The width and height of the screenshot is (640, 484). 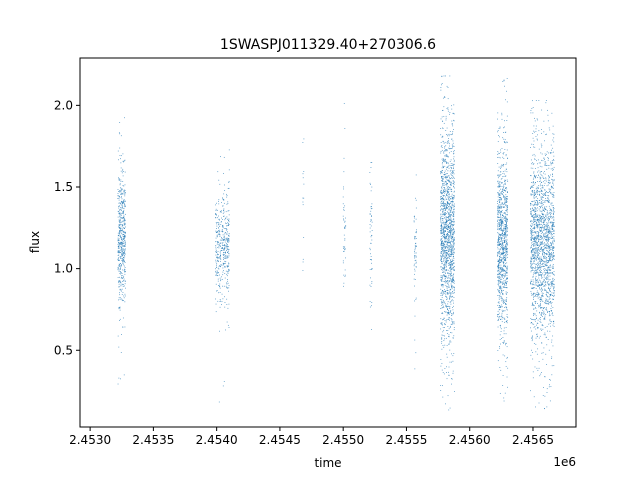 I want to click on season-cluster, so click(x=415, y=272).